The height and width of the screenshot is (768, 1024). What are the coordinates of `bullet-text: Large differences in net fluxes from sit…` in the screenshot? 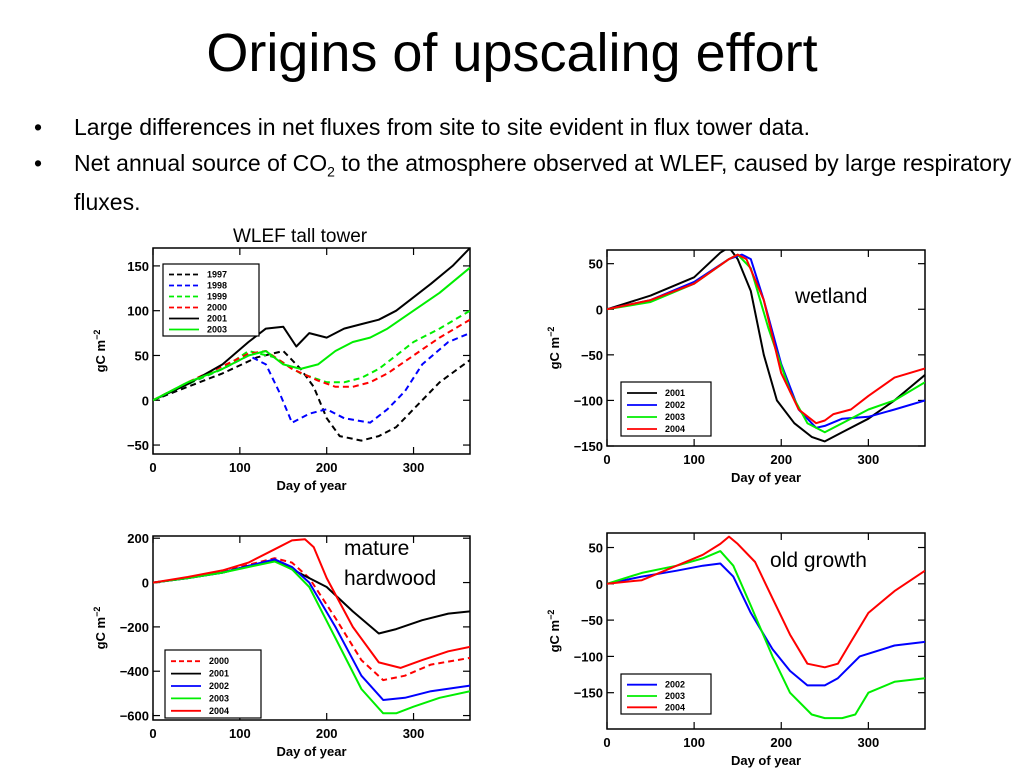 It's located at (442, 127).